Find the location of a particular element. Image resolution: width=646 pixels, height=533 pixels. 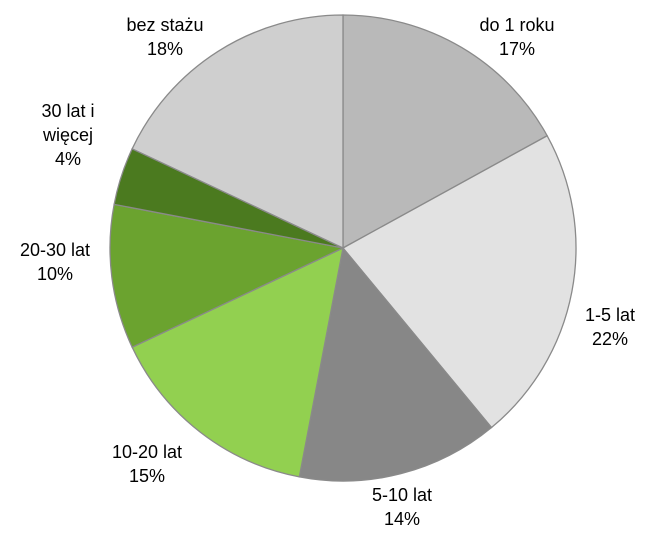

slice-label-line: 10-20 lat is located at coordinates (147, 452).